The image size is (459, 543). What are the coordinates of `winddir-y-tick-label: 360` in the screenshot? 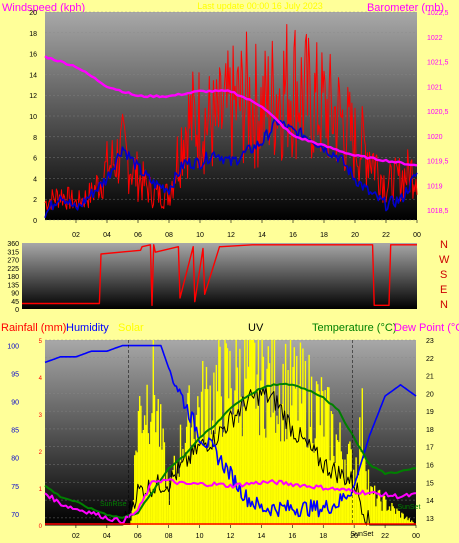 It's located at (13, 244).